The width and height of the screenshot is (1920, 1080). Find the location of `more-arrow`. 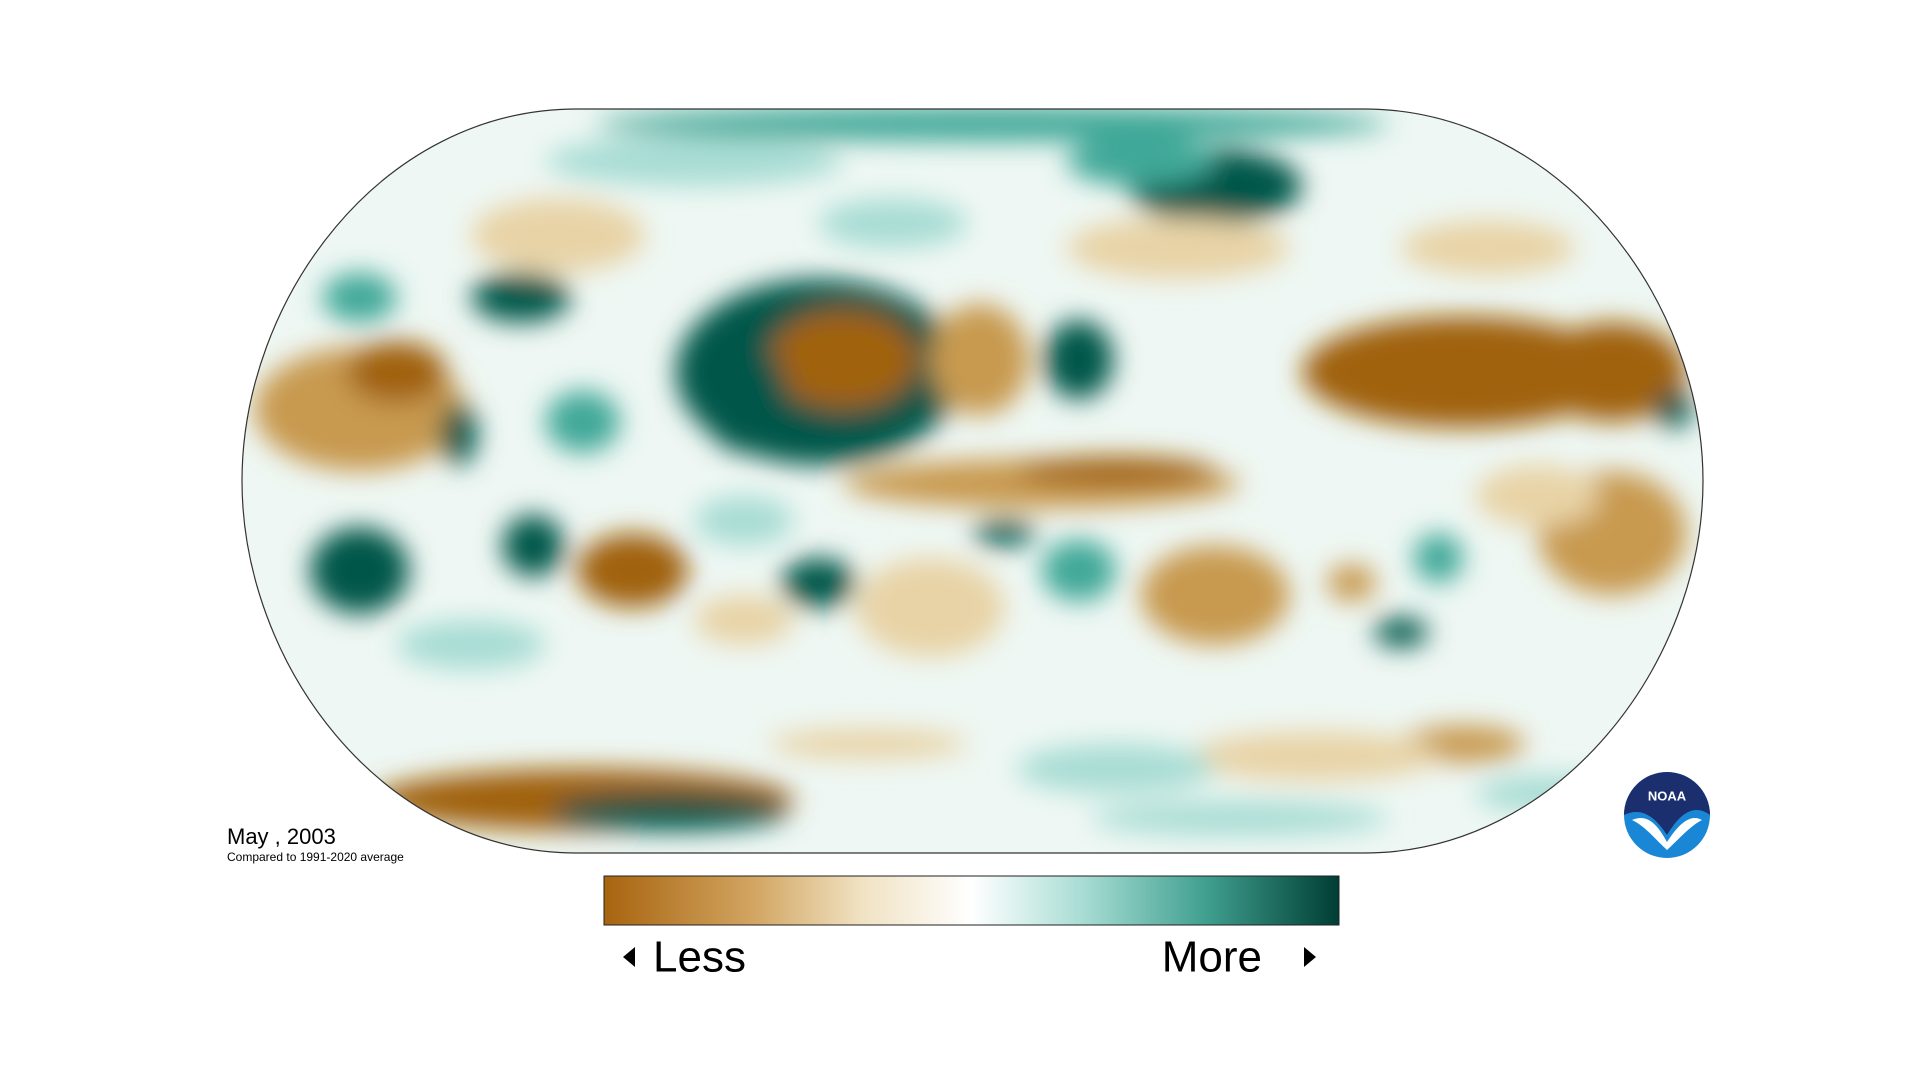

more-arrow is located at coordinates (1310, 957).